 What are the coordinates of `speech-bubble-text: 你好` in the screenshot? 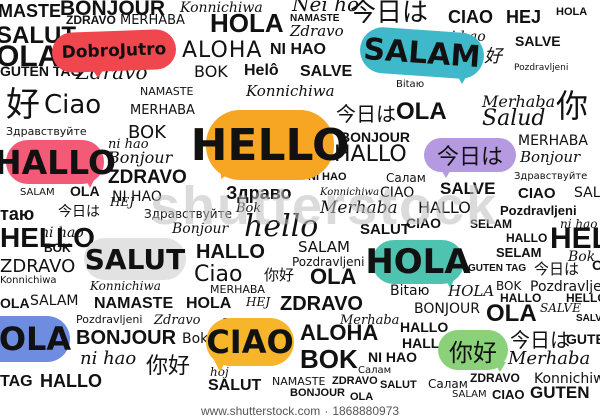 It's located at (473, 352).